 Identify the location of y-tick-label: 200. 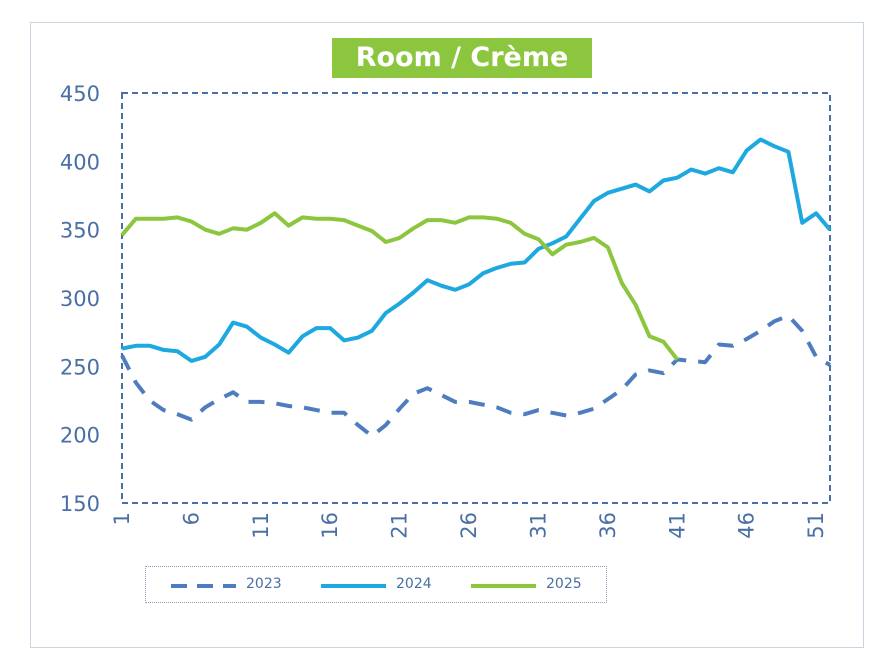
(80, 436).